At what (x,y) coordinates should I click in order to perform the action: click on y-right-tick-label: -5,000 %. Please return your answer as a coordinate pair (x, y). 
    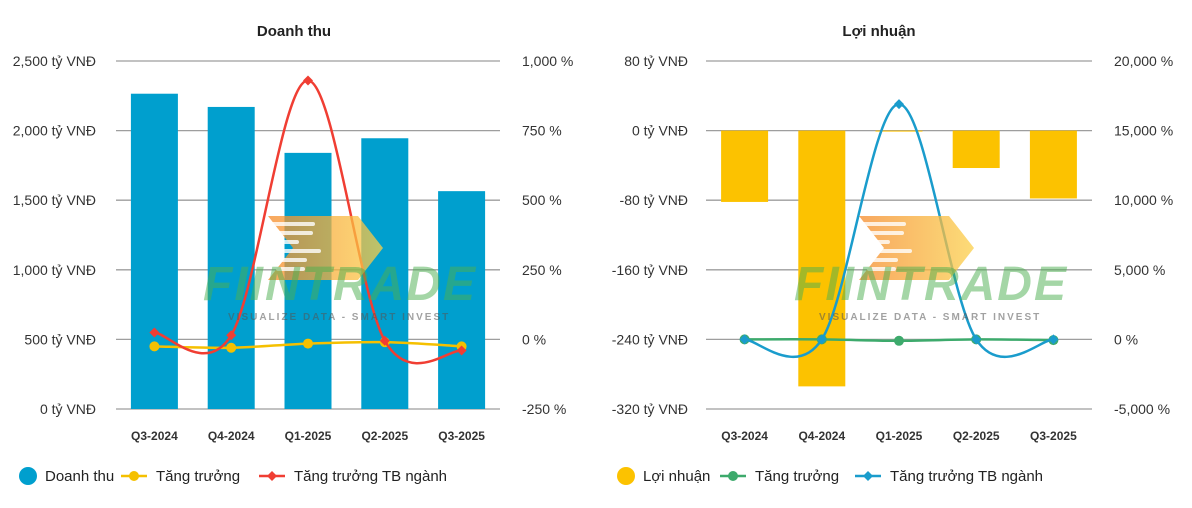
    Looking at the image, I should click on (1142, 409).